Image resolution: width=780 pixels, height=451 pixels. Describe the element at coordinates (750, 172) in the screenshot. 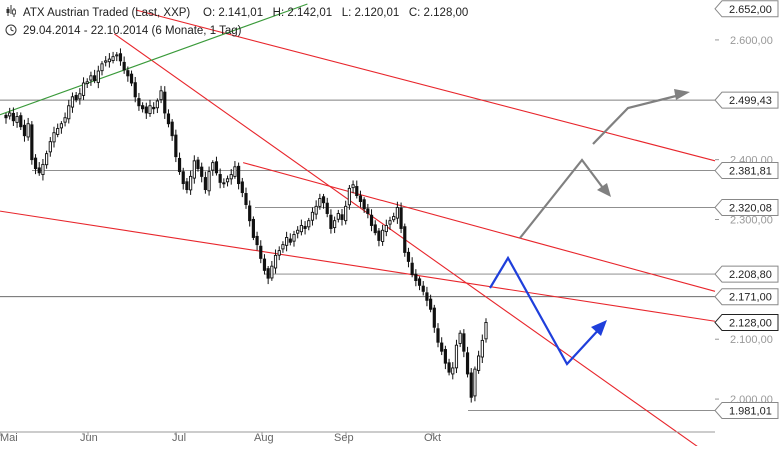

I see `level-tag-text: 2.381,81` at that location.